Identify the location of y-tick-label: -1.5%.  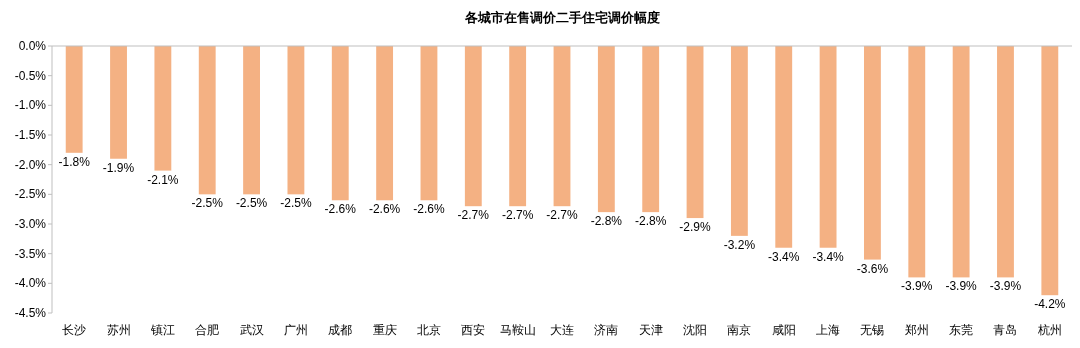
(30, 135).